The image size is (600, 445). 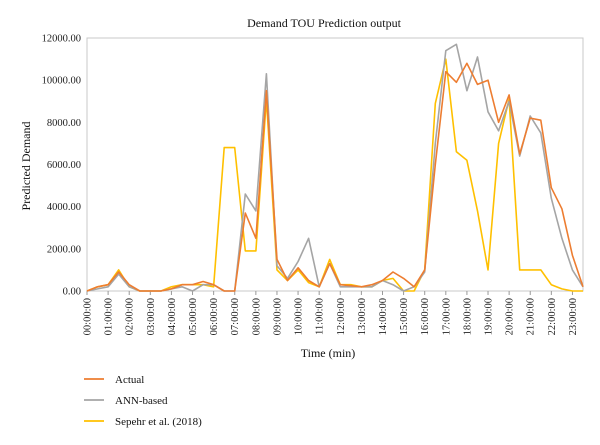 I want to click on x-tick-label: 07:00:00, so click(x=235, y=316).